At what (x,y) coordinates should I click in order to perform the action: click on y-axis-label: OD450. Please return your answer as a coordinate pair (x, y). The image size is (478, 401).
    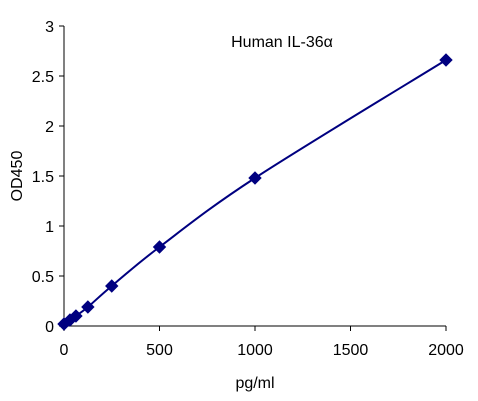
    Looking at the image, I should click on (17, 176).